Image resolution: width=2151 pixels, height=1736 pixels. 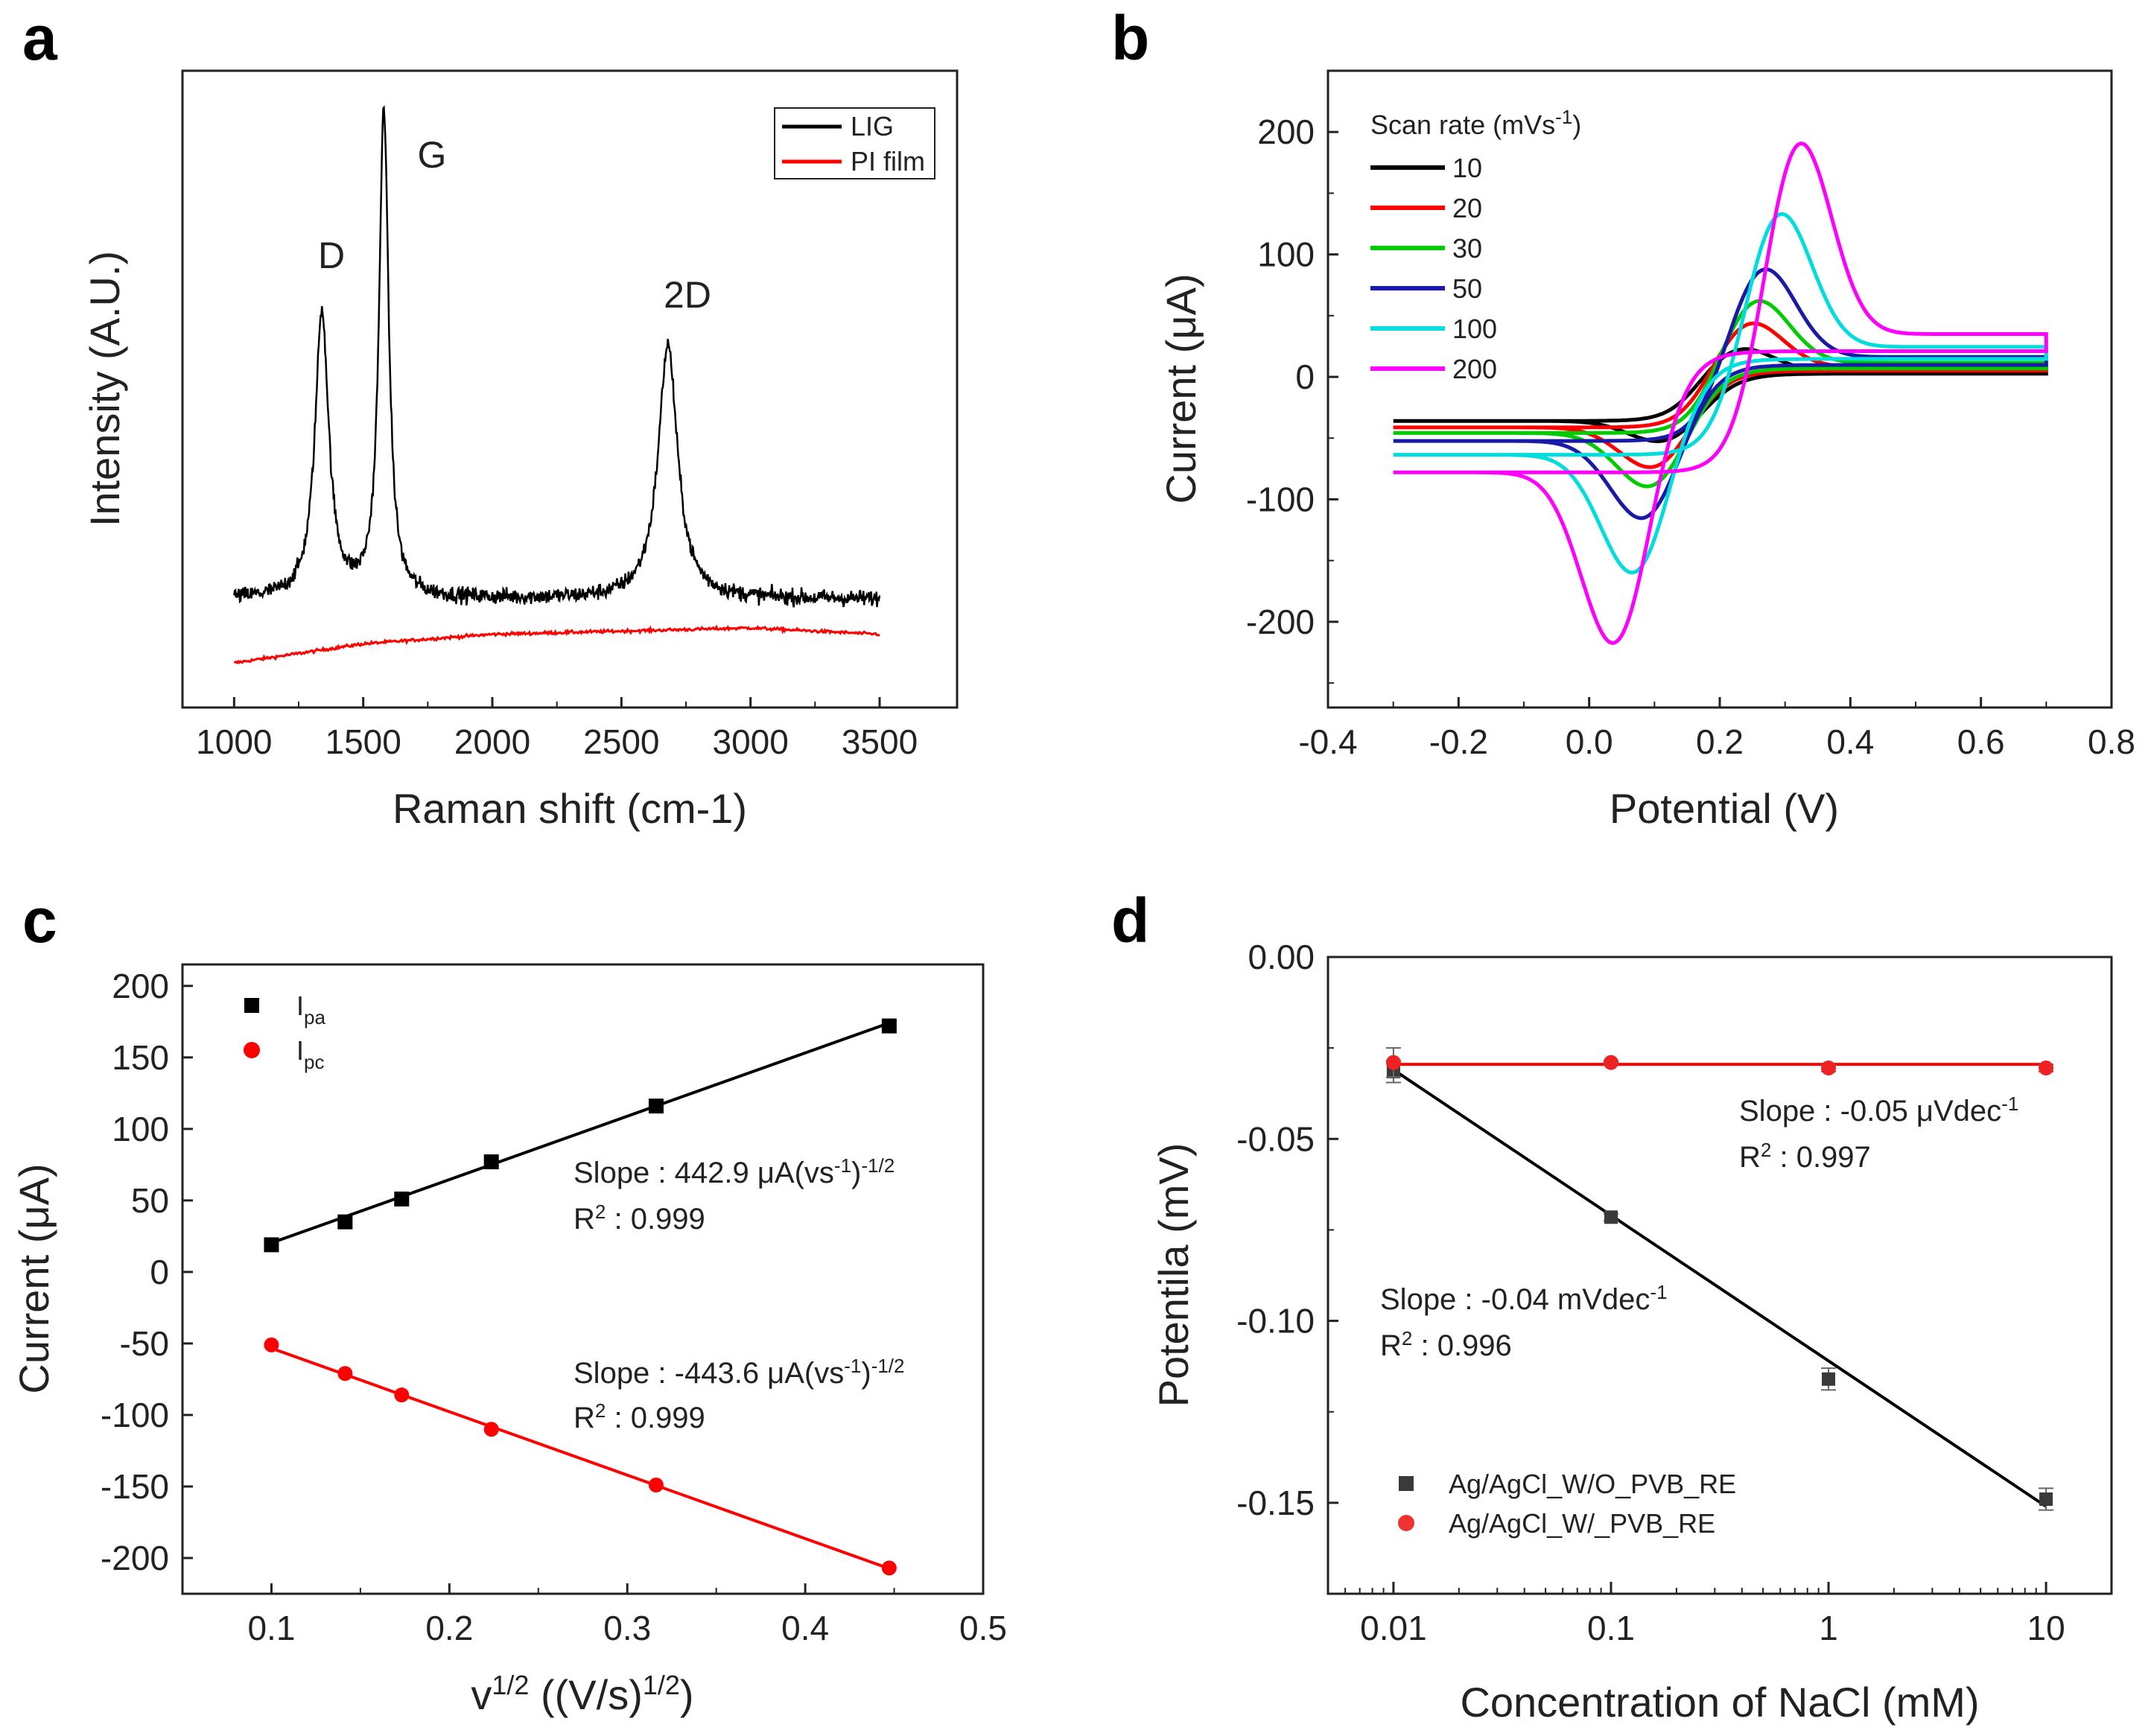 I want to click on b-x-tick-label-0-6: 0.6, so click(x=1981, y=741).